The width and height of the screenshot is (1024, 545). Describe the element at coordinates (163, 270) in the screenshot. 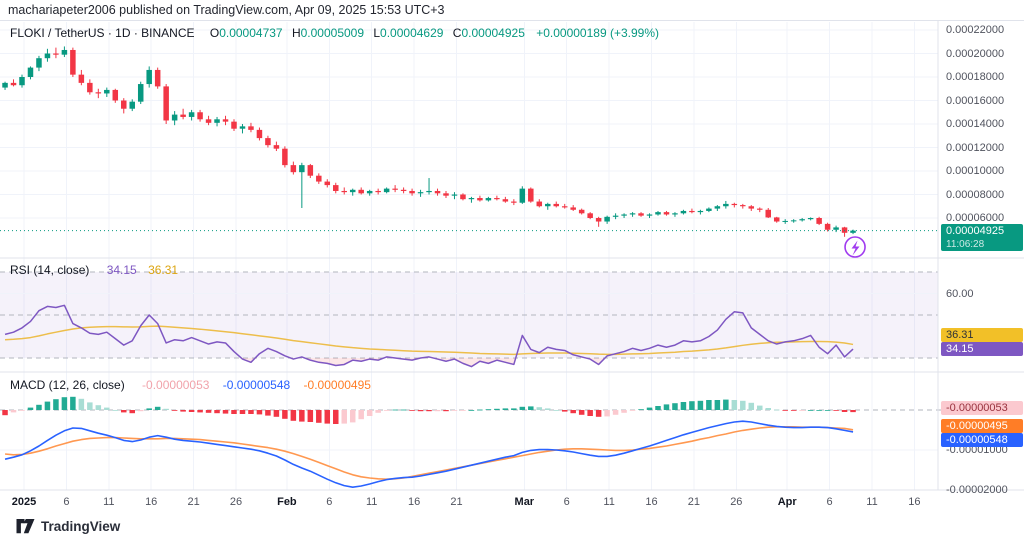

I see `rsi-ma-value: 36.31` at that location.